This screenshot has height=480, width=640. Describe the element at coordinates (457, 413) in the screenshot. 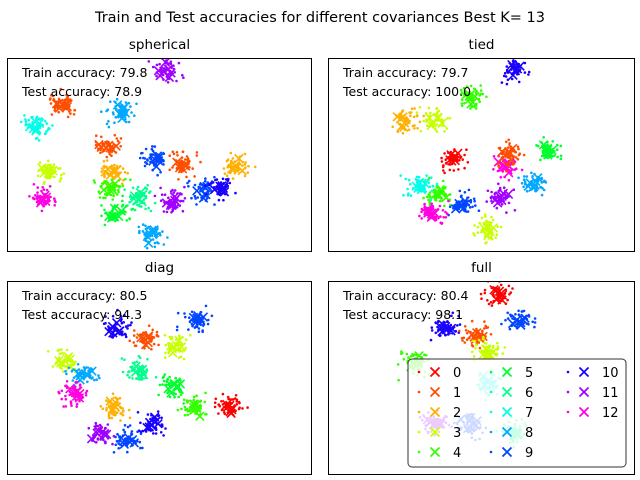

I see `legend-label: 2` at that location.